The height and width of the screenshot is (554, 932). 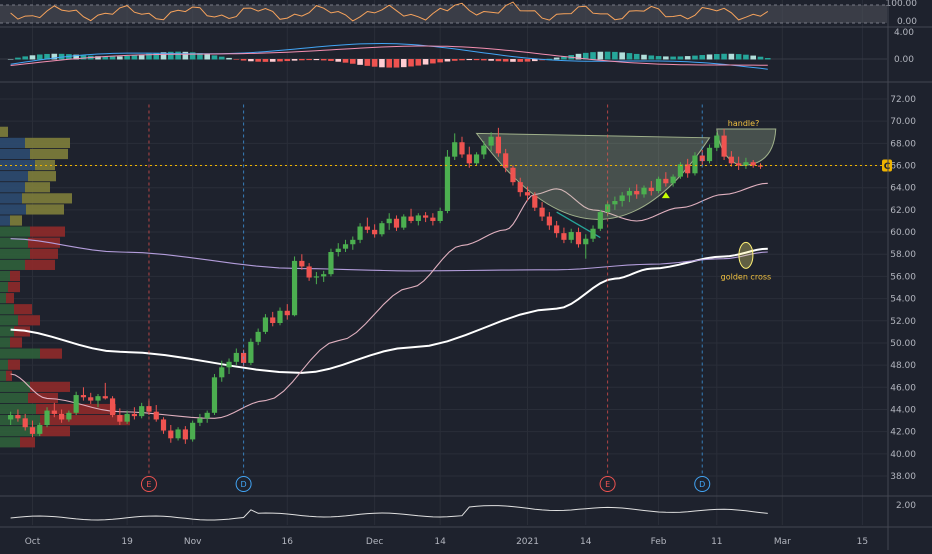 What do you see at coordinates (746, 276) in the screenshot?
I see `golden-cross-label: golden cross` at bounding box center [746, 276].